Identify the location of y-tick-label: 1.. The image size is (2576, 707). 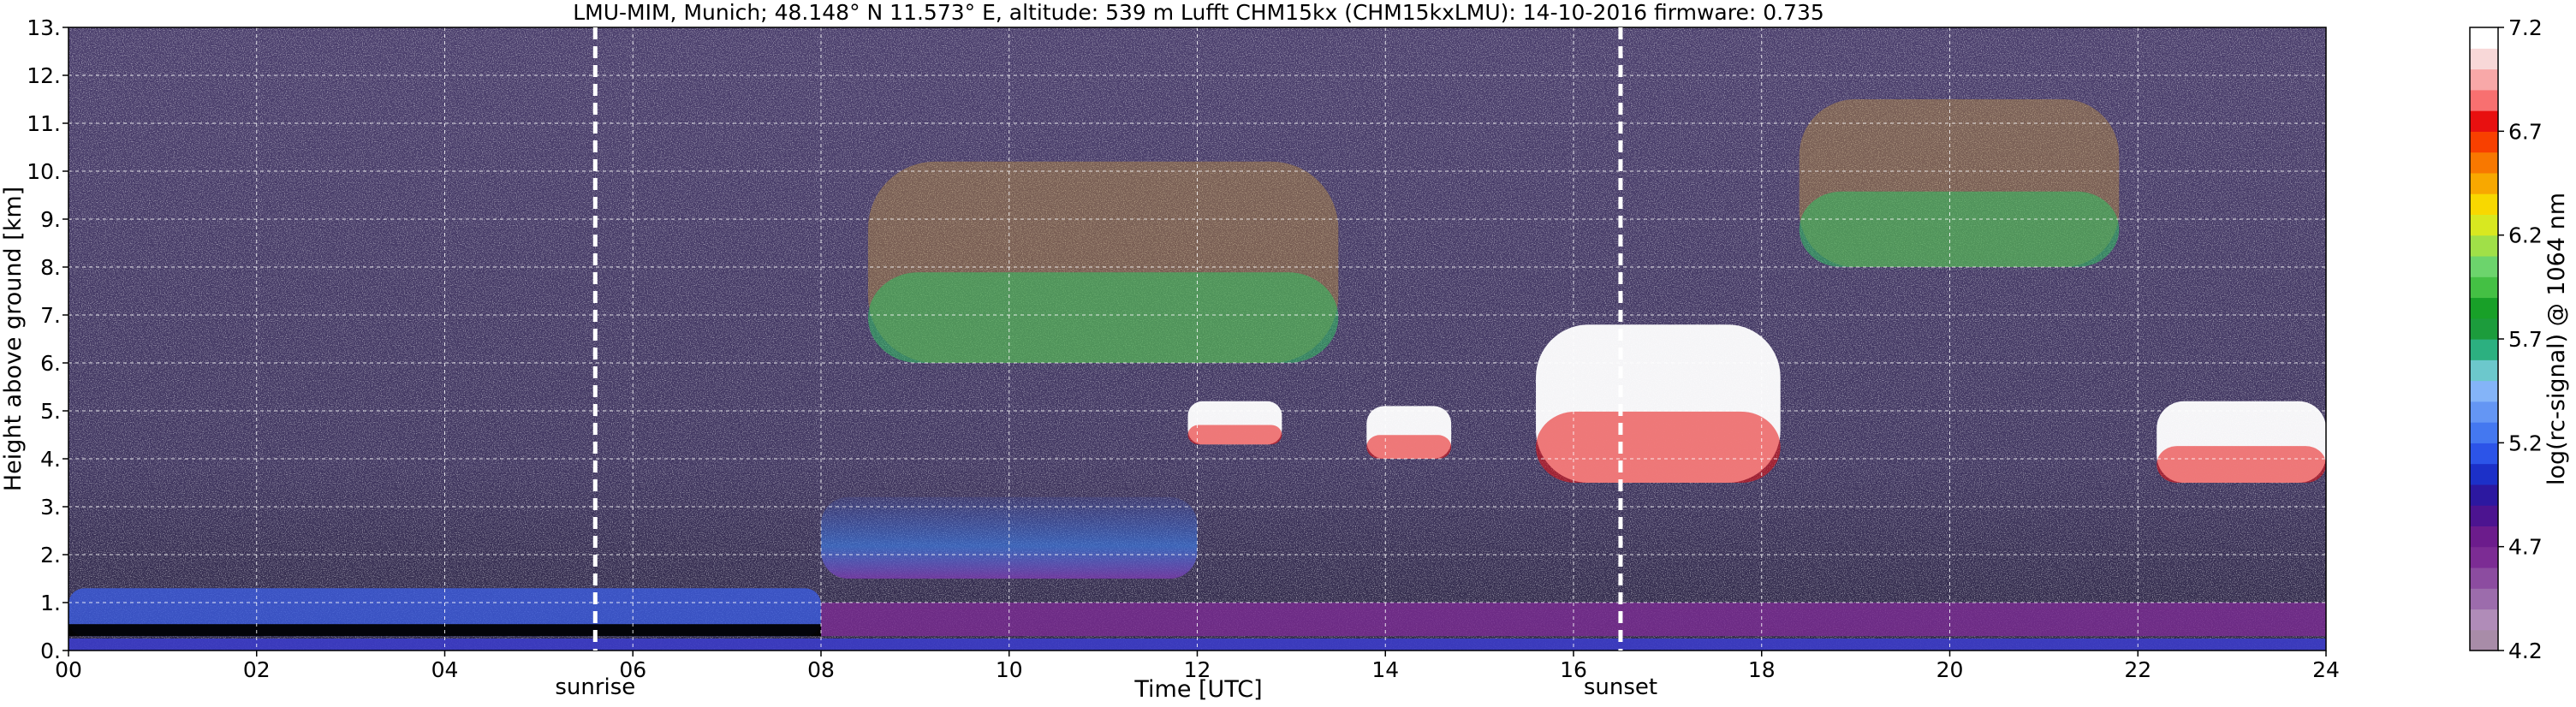
(50, 603).